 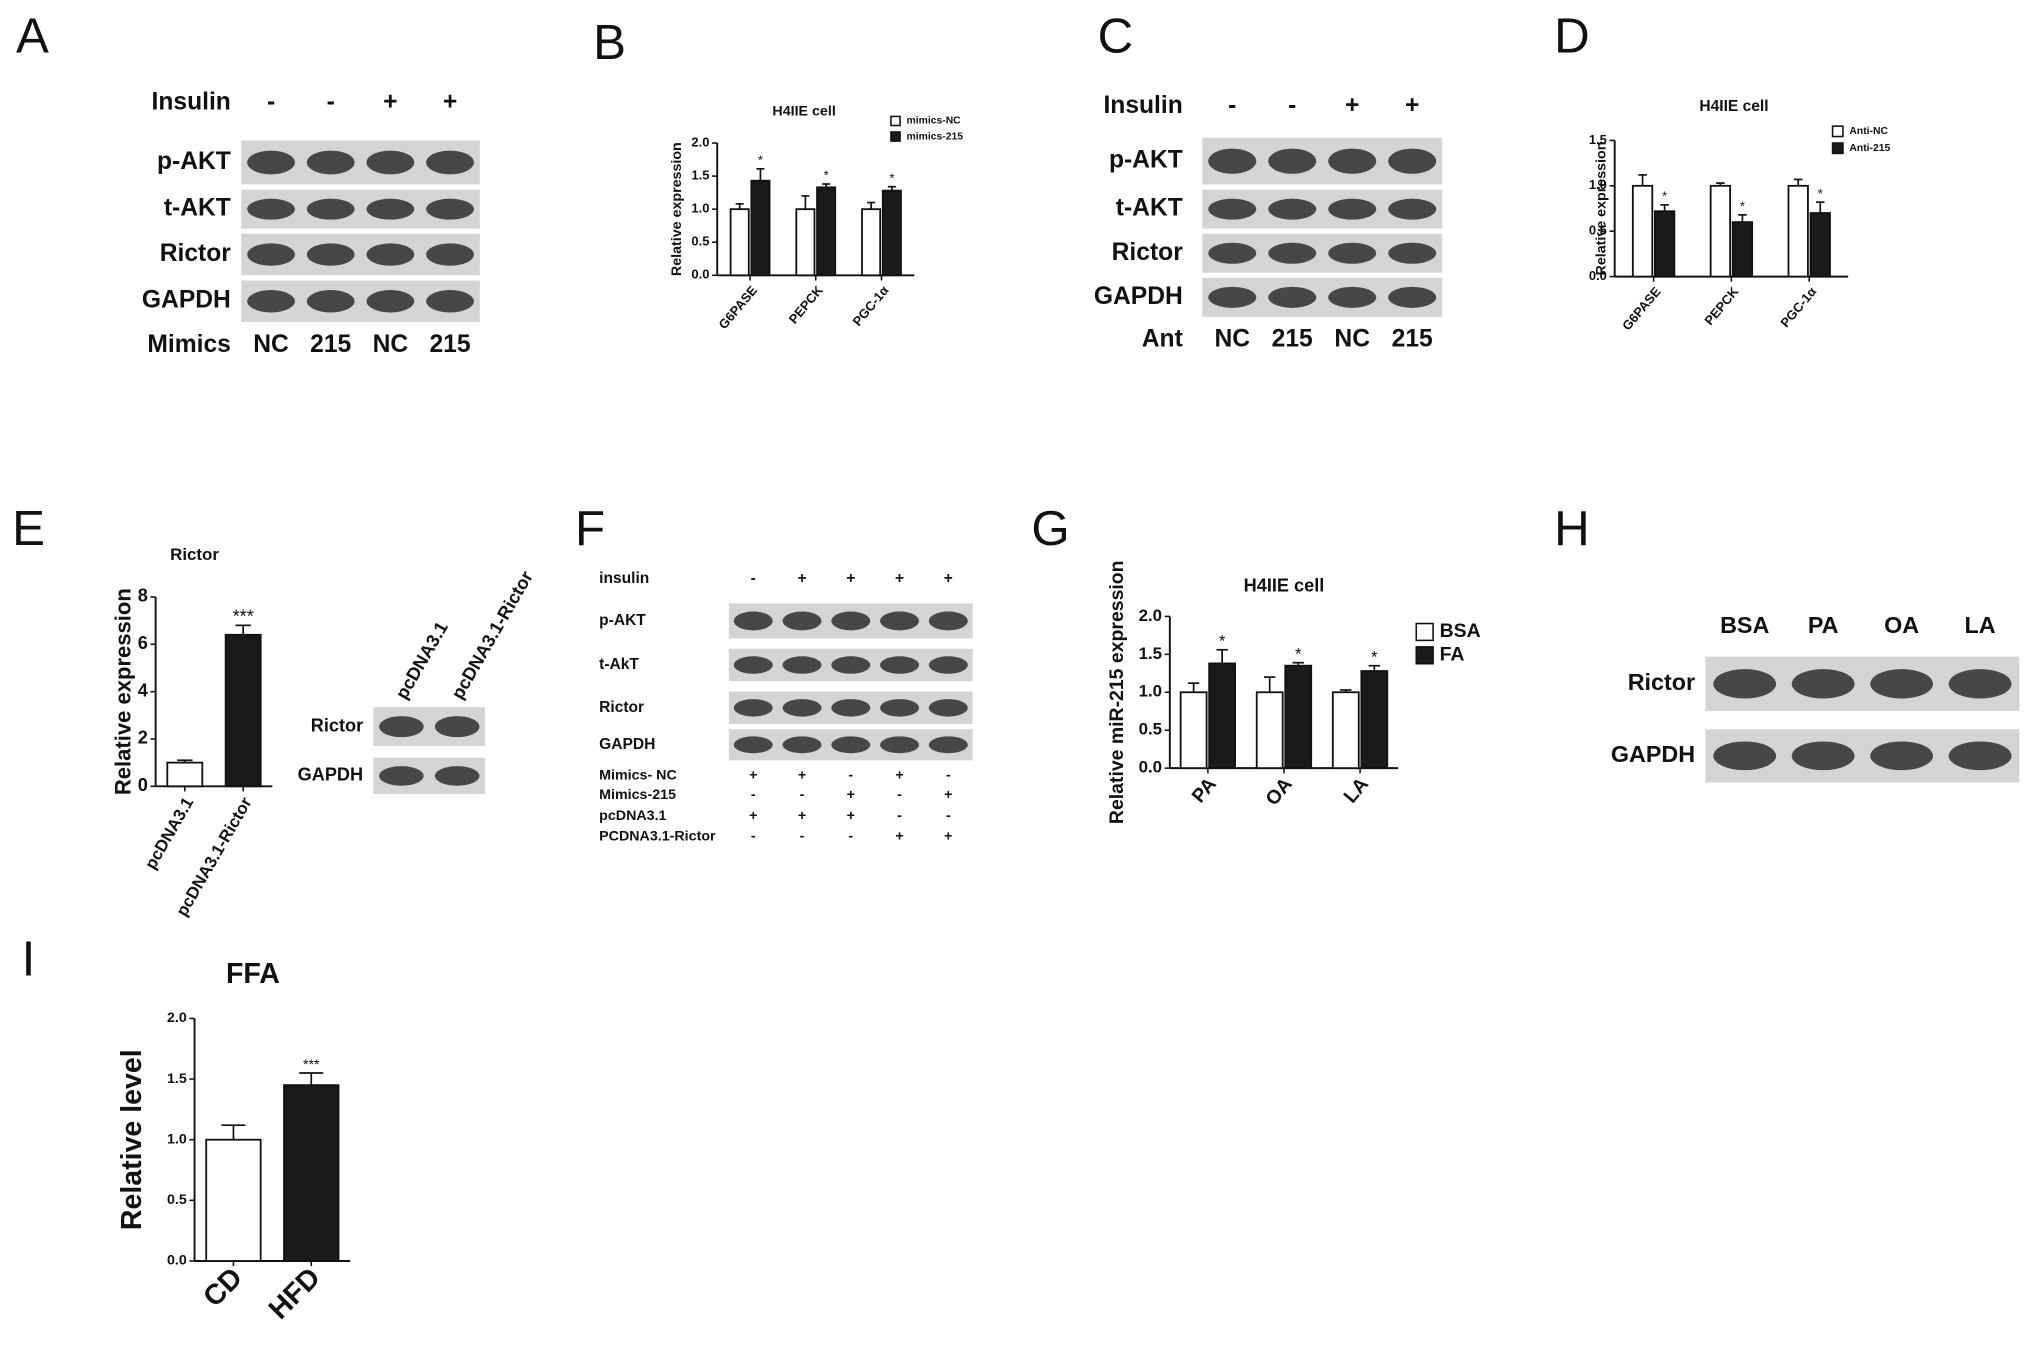 I want to click on footer-name: Ant, so click(x=1162, y=339).